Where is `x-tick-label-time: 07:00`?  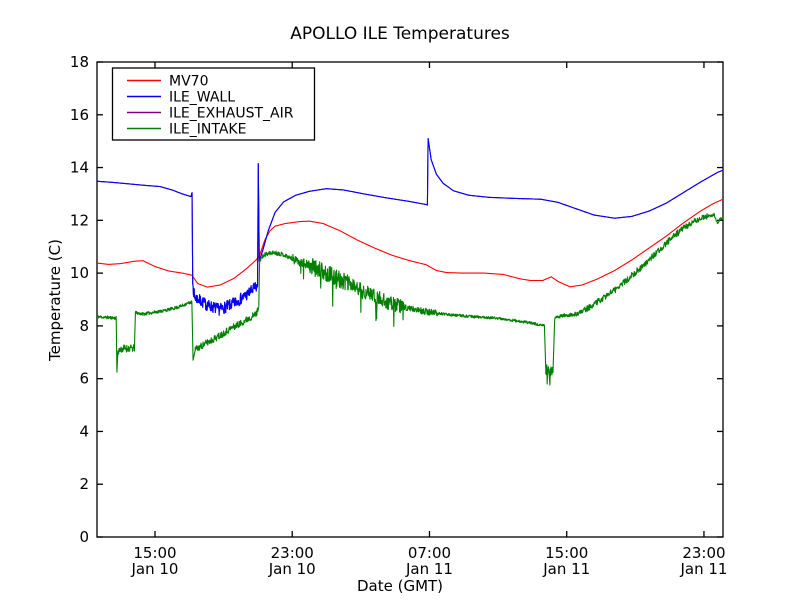 x-tick-label-time: 07:00 is located at coordinates (429, 553).